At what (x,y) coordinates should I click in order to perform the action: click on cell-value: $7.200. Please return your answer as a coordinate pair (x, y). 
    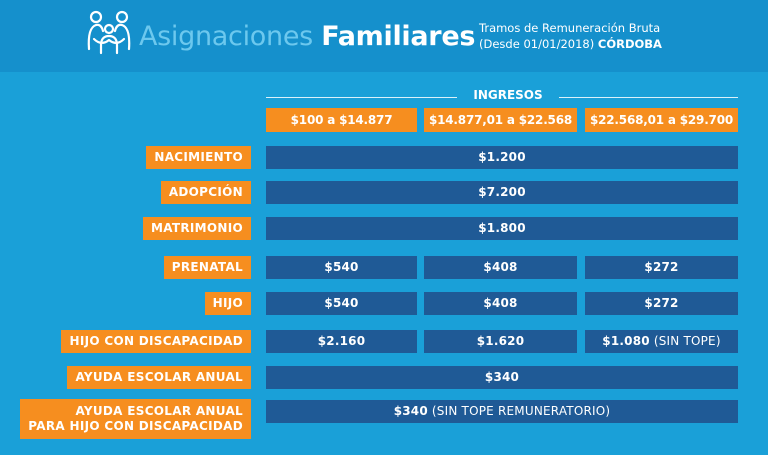
    Looking at the image, I should click on (502, 192).